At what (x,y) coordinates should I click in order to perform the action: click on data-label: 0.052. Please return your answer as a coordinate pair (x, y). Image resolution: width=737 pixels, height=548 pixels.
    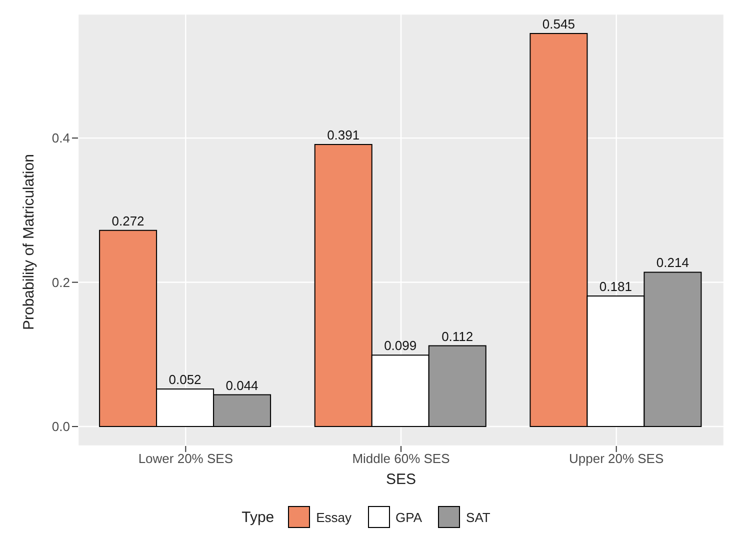
    Looking at the image, I should click on (185, 380).